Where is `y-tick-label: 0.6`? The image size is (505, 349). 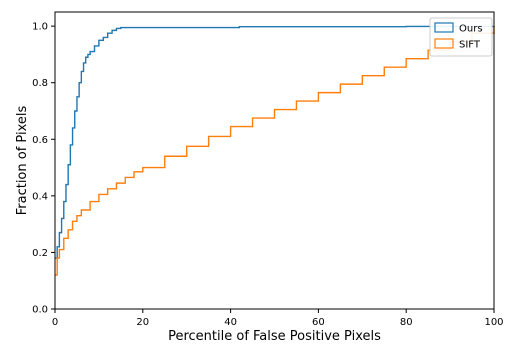
y-tick-label: 0.6 is located at coordinates (40, 140).